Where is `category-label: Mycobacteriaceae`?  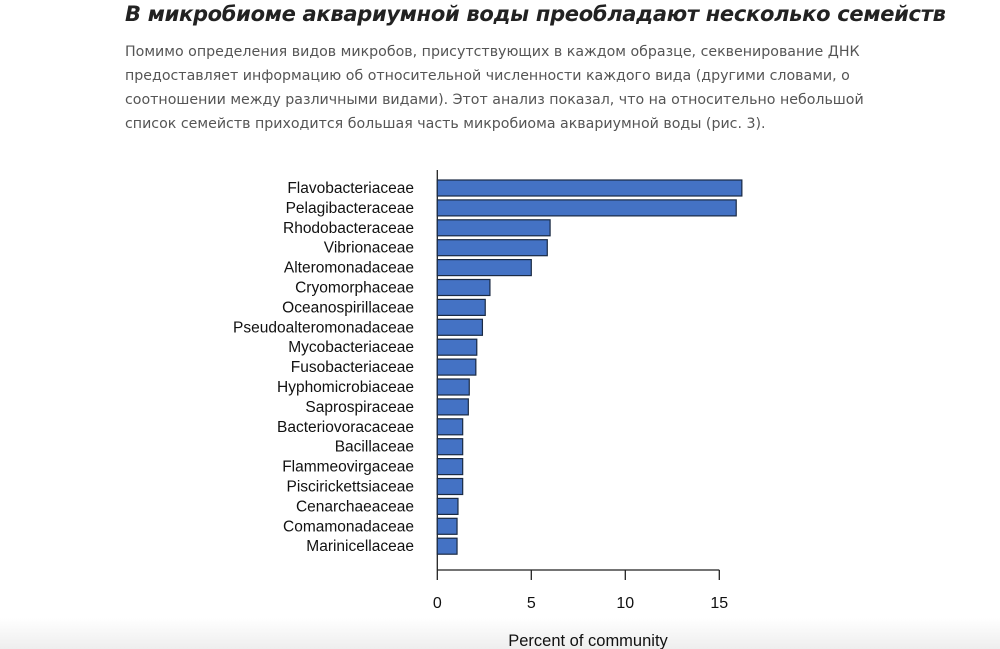 category-label: Mycobacteriaceae is located at coordinates (351, 347).